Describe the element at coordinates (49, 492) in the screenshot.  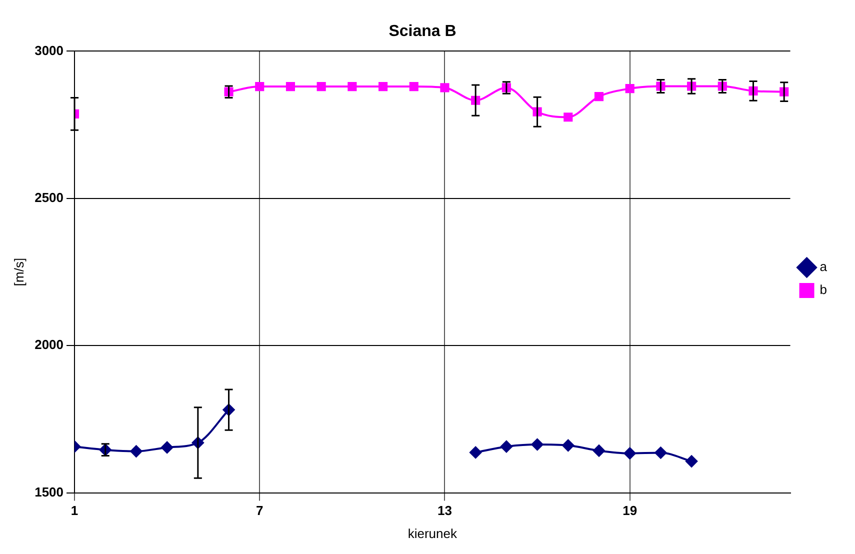
I see `y-tick-label: 1500` at that location.